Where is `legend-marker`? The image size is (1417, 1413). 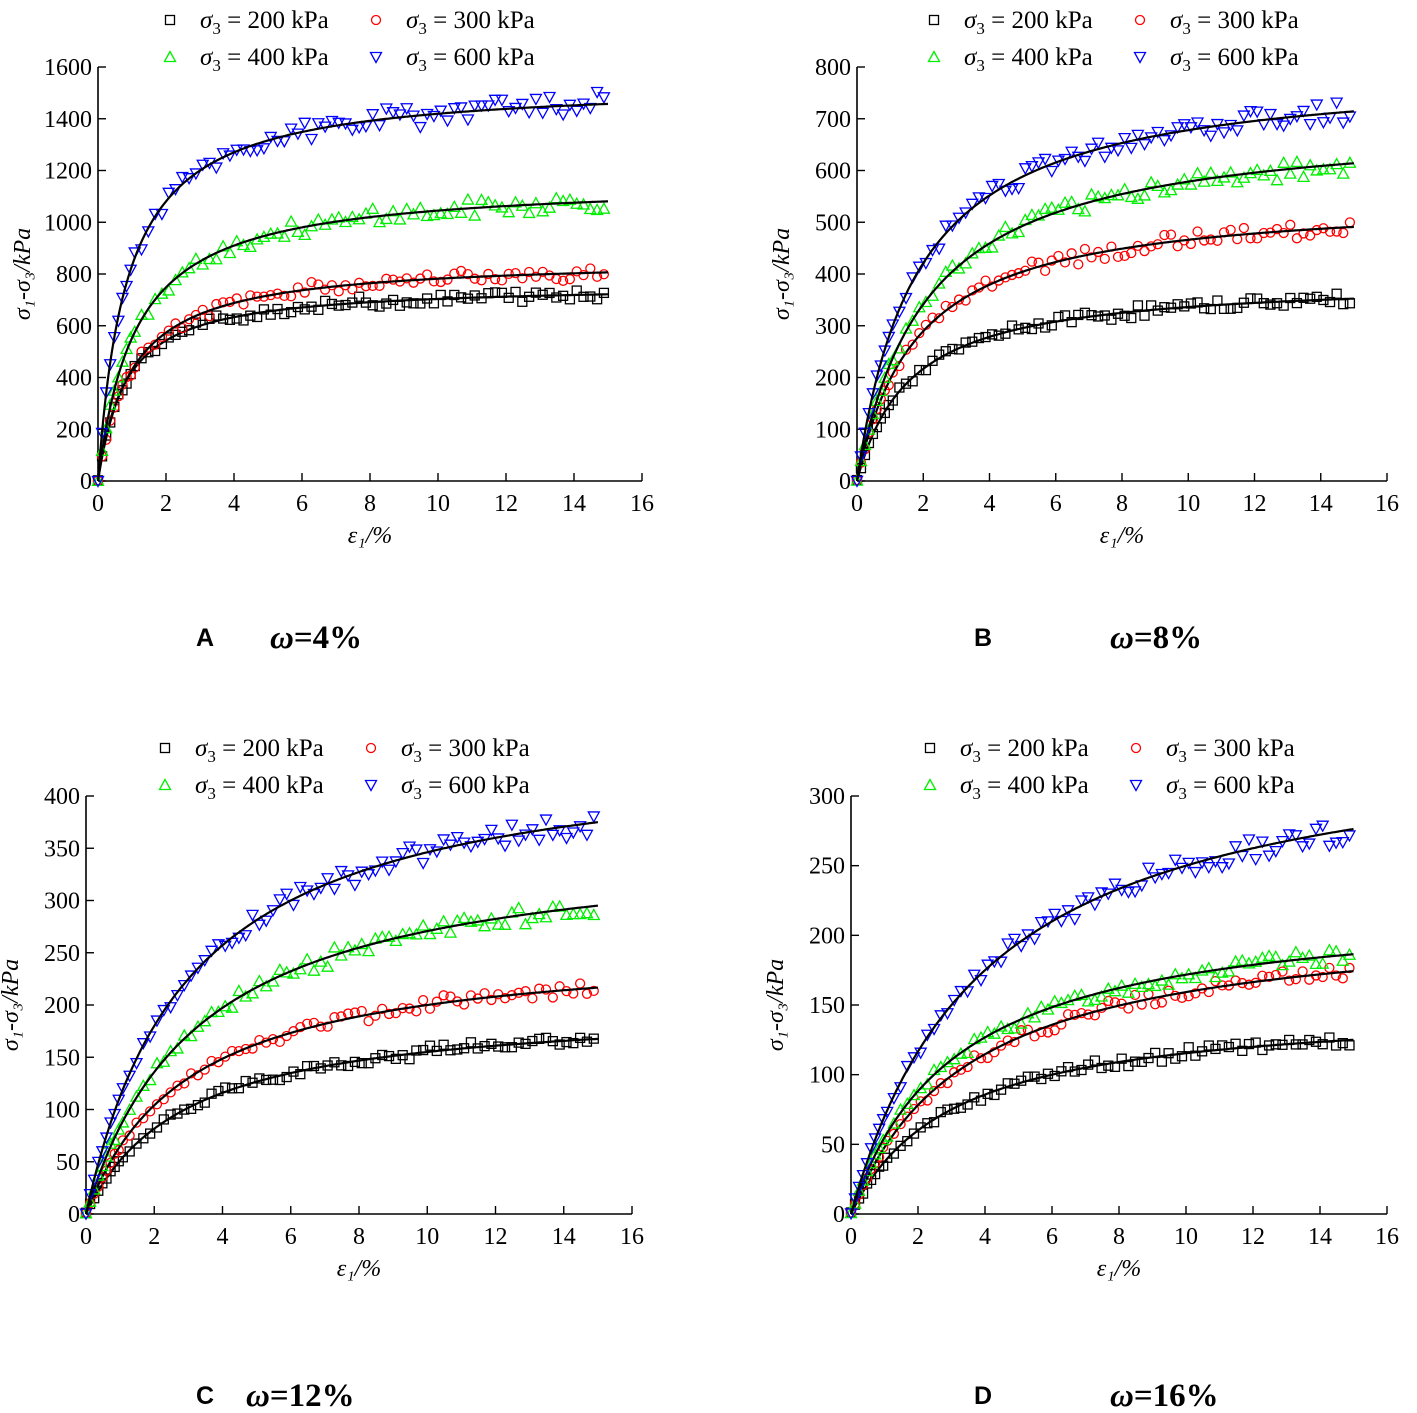
legend-marker is located at coordinates (371, 785).